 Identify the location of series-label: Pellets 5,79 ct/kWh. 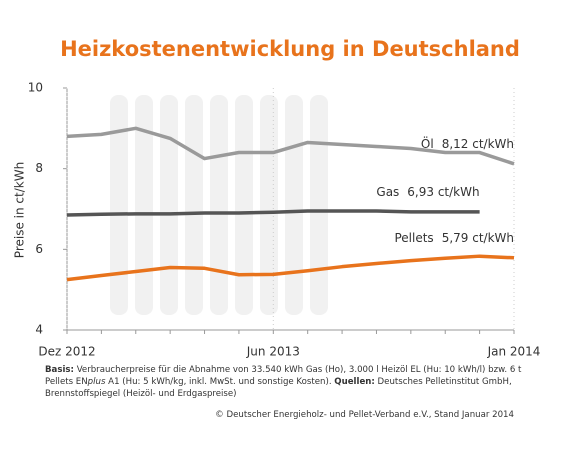
(454, 237).